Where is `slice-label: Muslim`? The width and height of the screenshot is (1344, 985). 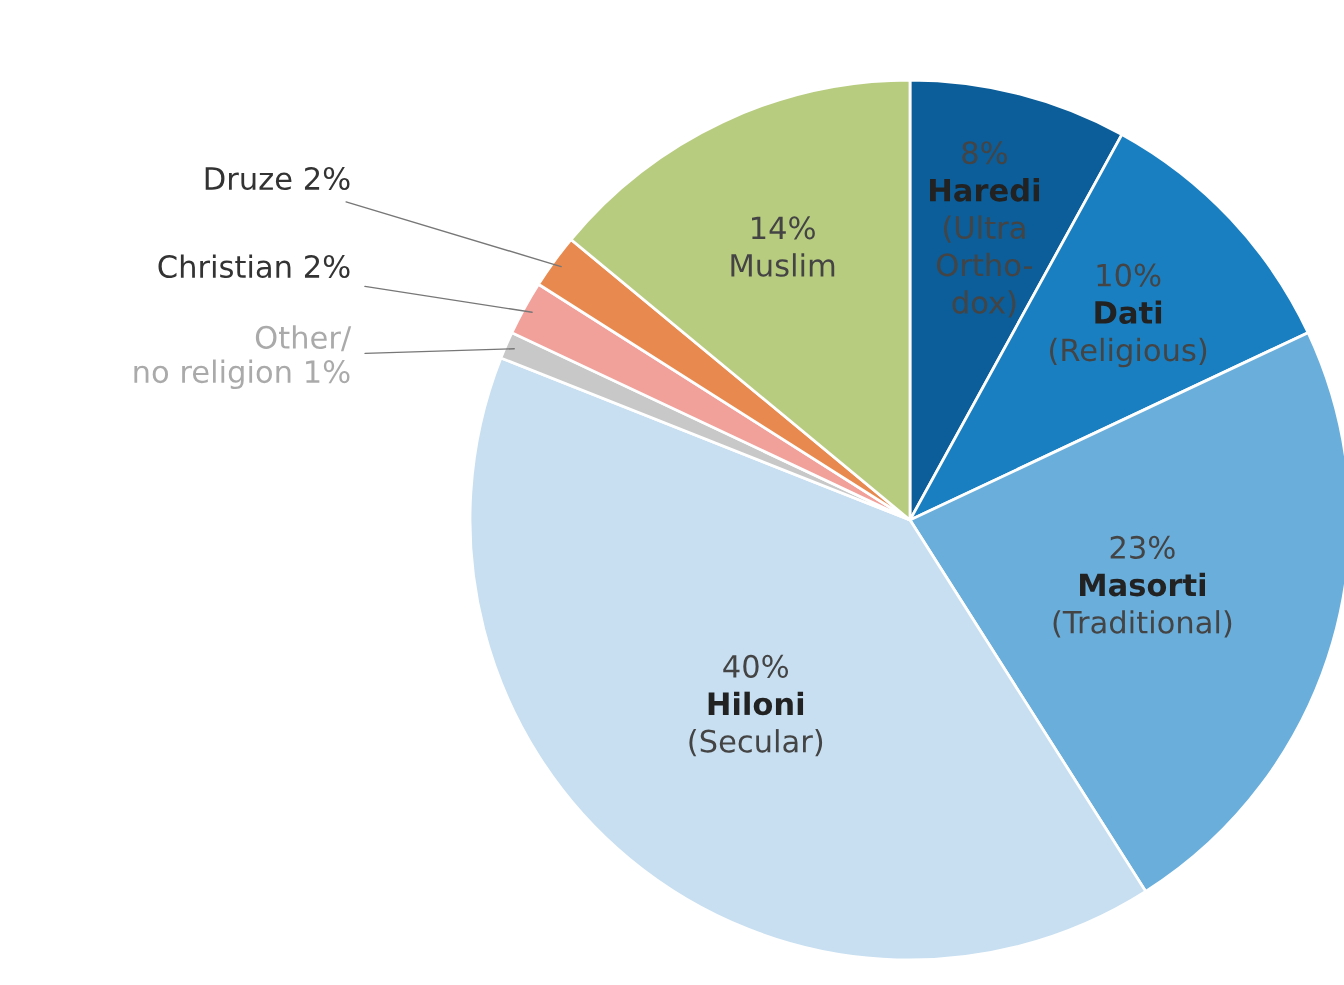
slice-label: Muslim is located at coordinates (783, 265).